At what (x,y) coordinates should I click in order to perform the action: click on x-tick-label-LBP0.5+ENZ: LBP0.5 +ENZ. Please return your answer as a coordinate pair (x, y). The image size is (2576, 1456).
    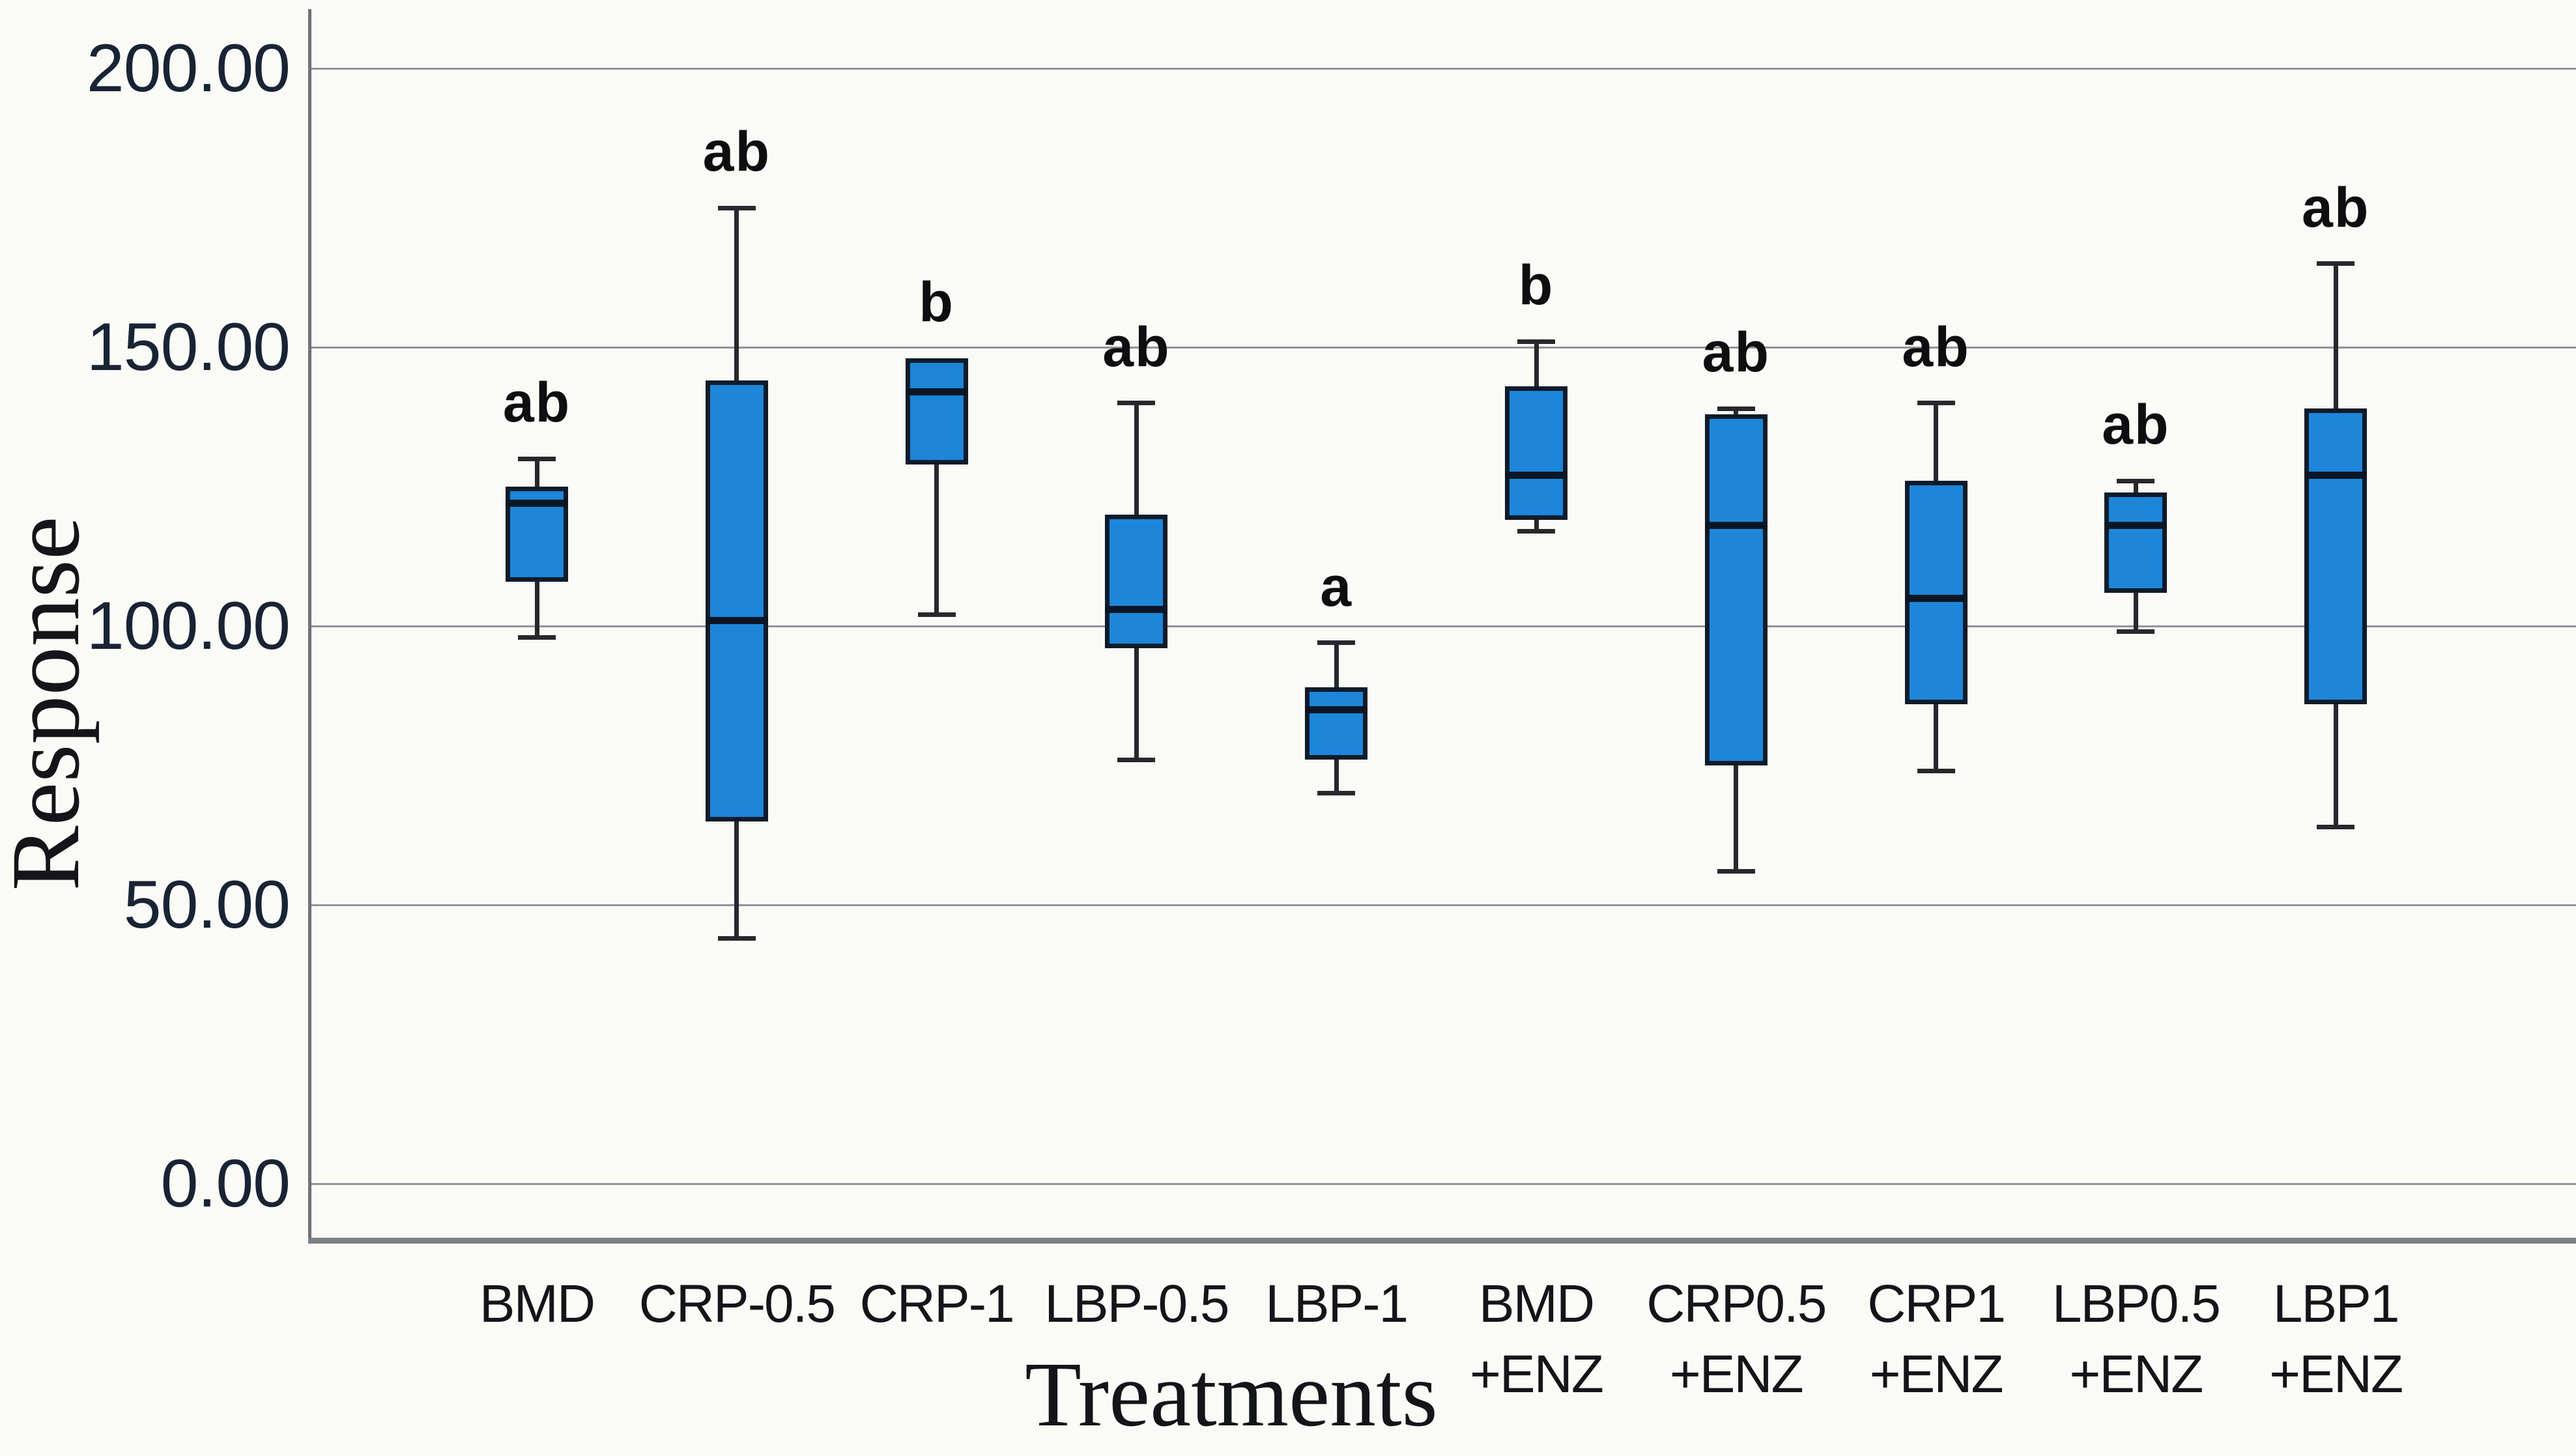
    Looking at the image, I should click on (2135, 1340).